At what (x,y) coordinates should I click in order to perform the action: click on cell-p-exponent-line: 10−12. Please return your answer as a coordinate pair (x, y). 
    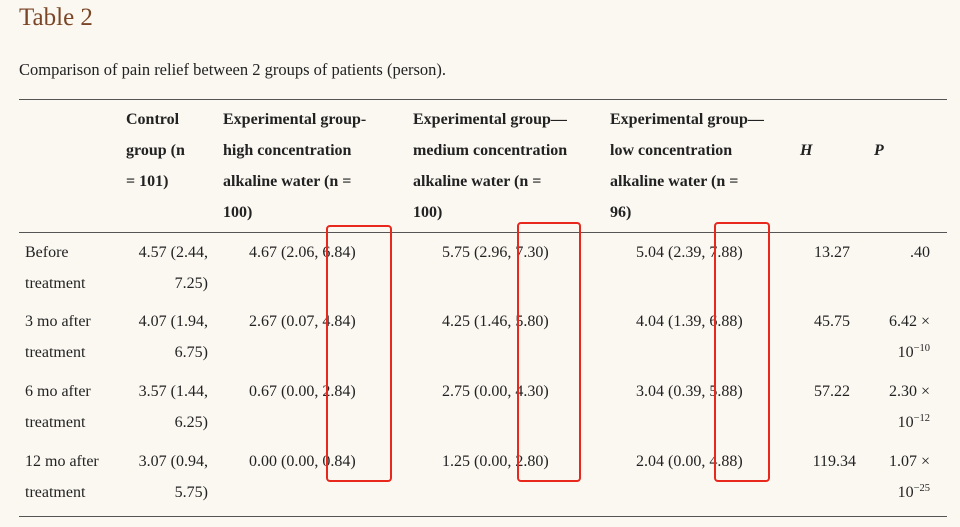
    Looking at the image, I should click on (895, 422).